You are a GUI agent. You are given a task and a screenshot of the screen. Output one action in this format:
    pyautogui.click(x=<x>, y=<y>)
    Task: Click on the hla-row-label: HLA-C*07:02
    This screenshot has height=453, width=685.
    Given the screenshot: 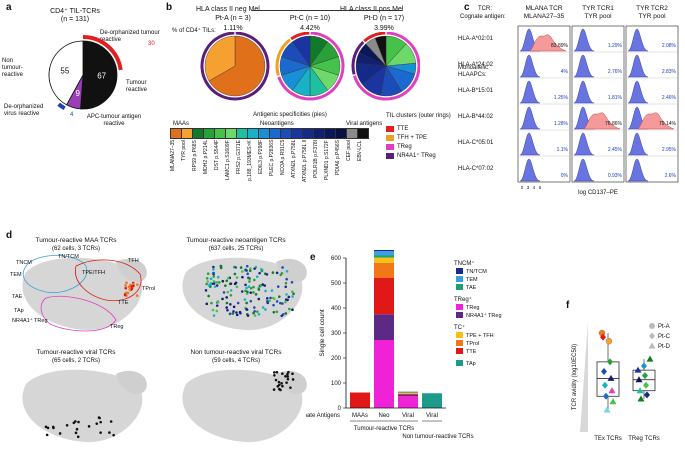 What is the action you would take?
    pyautogui.click(x=476, y=169)
    